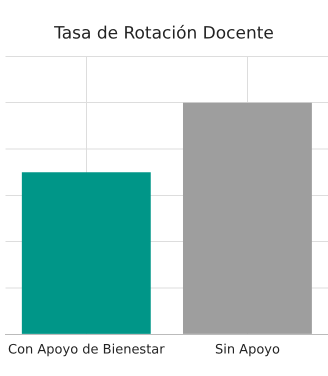 The image size is (328, 376). Describe the element at coordinates (163, 34) in the screenshot. I see `chart-title: Tasa de Rotación Docente` at that location.